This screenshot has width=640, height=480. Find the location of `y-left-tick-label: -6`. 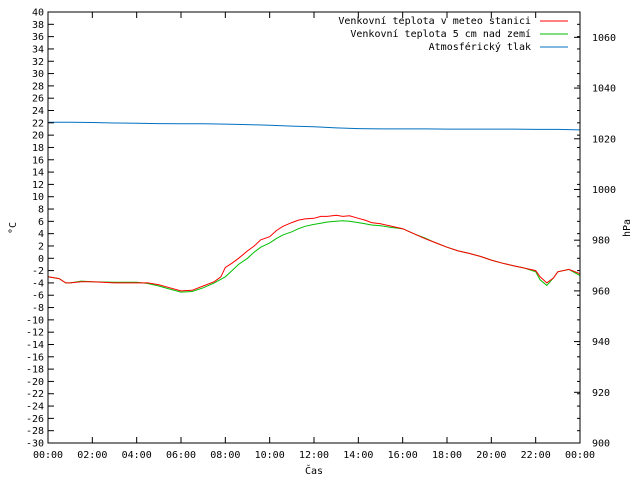

y-left-tick-label: -6 is located at coordinates (38, 296).